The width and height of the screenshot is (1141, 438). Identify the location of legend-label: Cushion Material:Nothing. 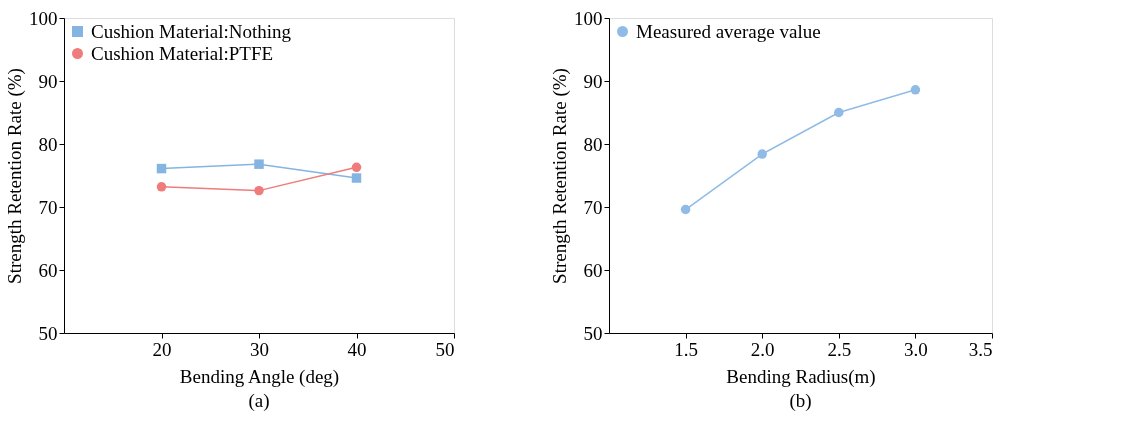
(191, 31).